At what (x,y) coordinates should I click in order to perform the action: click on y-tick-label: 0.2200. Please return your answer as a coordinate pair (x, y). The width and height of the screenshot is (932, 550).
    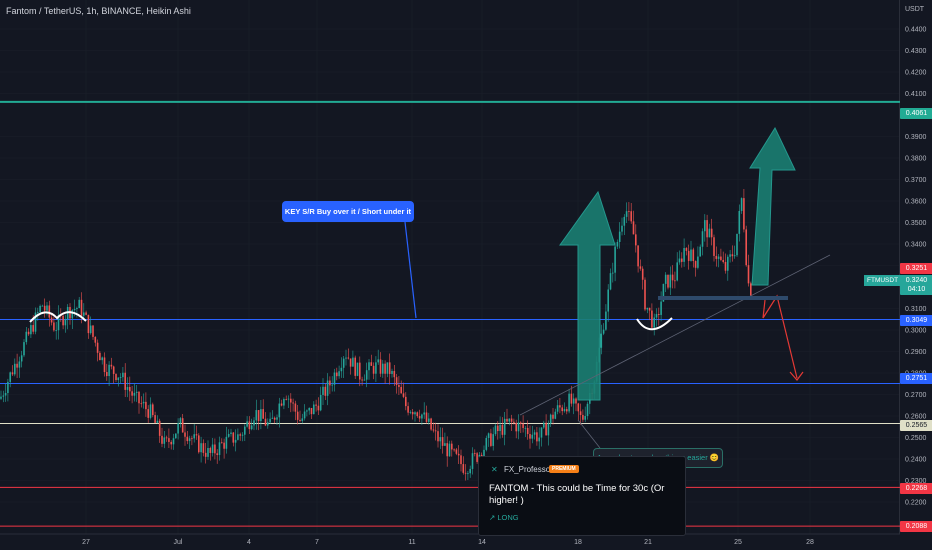
    Looking at the image, I should click on (916, 503).